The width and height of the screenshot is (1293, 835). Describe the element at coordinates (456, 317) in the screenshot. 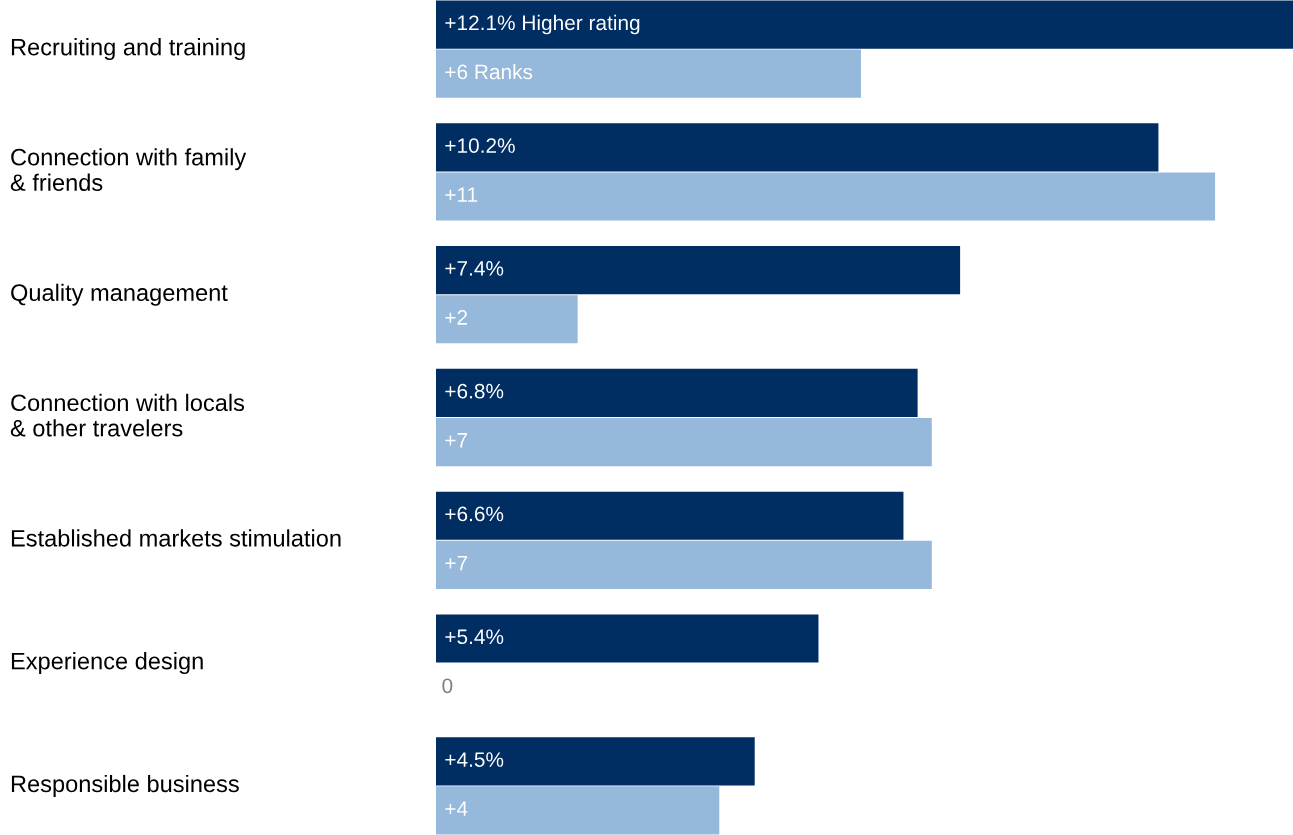

I see `data-label: +2` at that location.